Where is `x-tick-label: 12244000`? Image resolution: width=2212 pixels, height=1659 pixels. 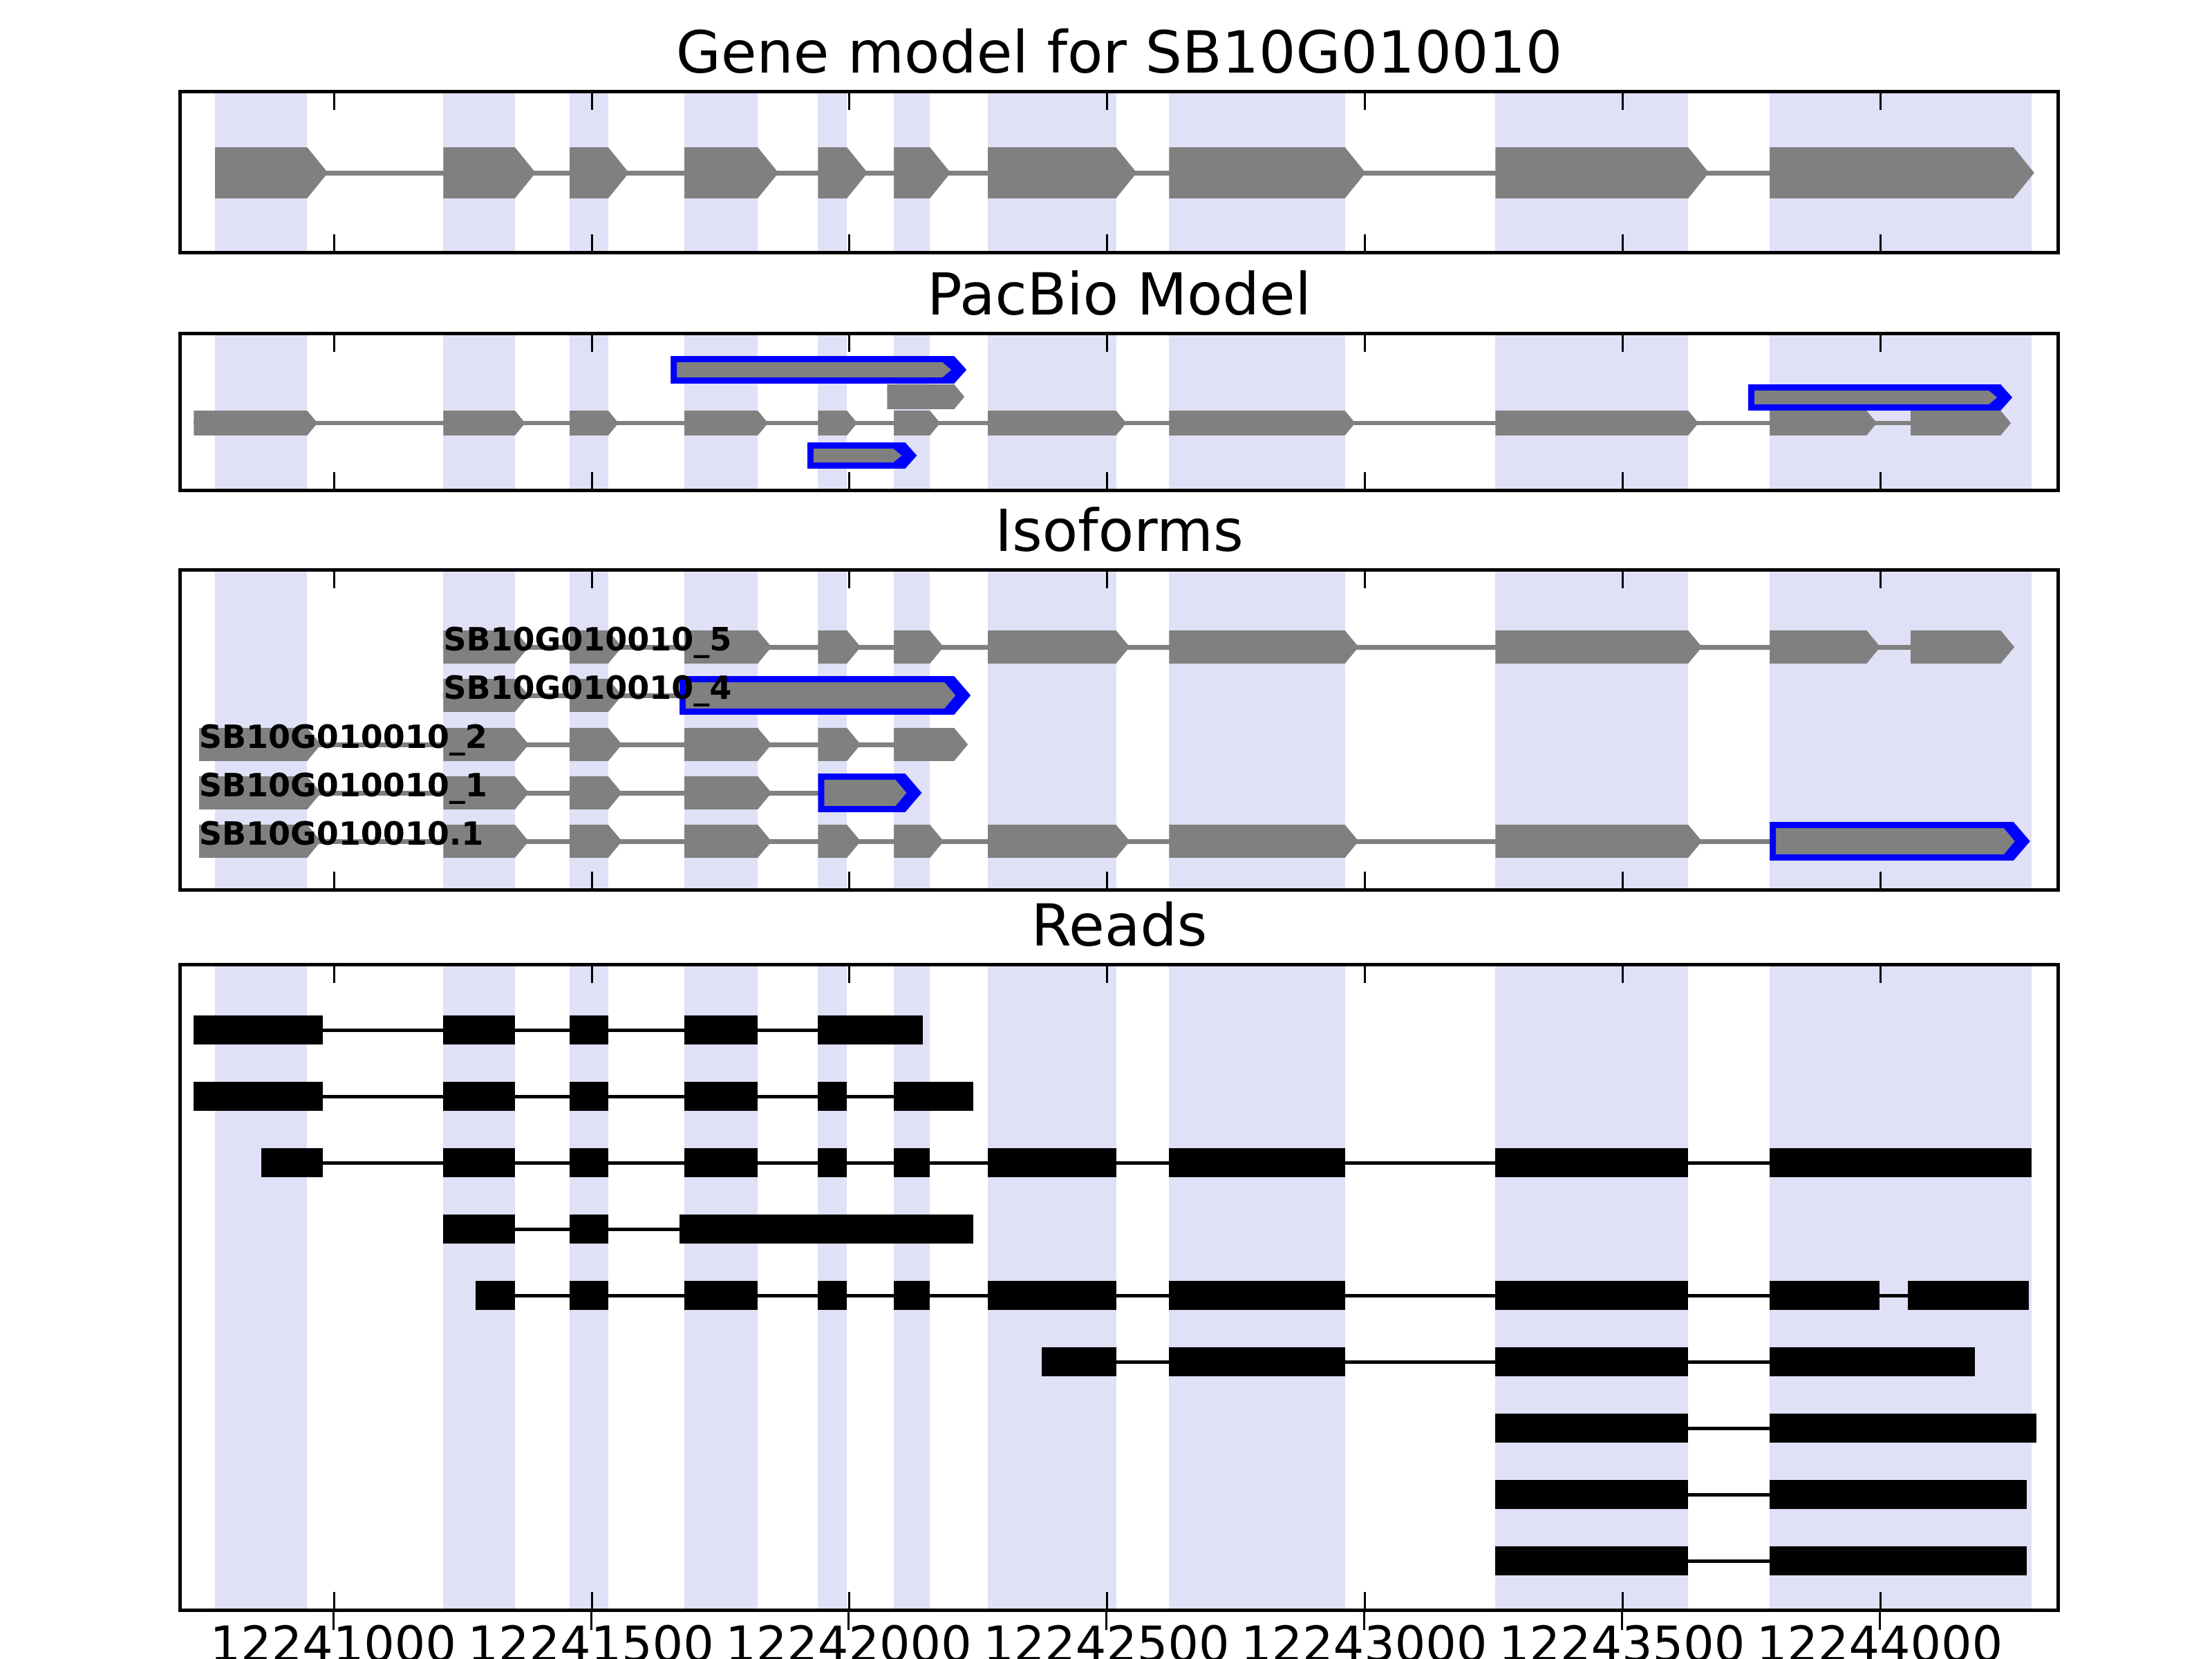 x-tick-label: 12244000 is located at coordinates (1879, 1638).